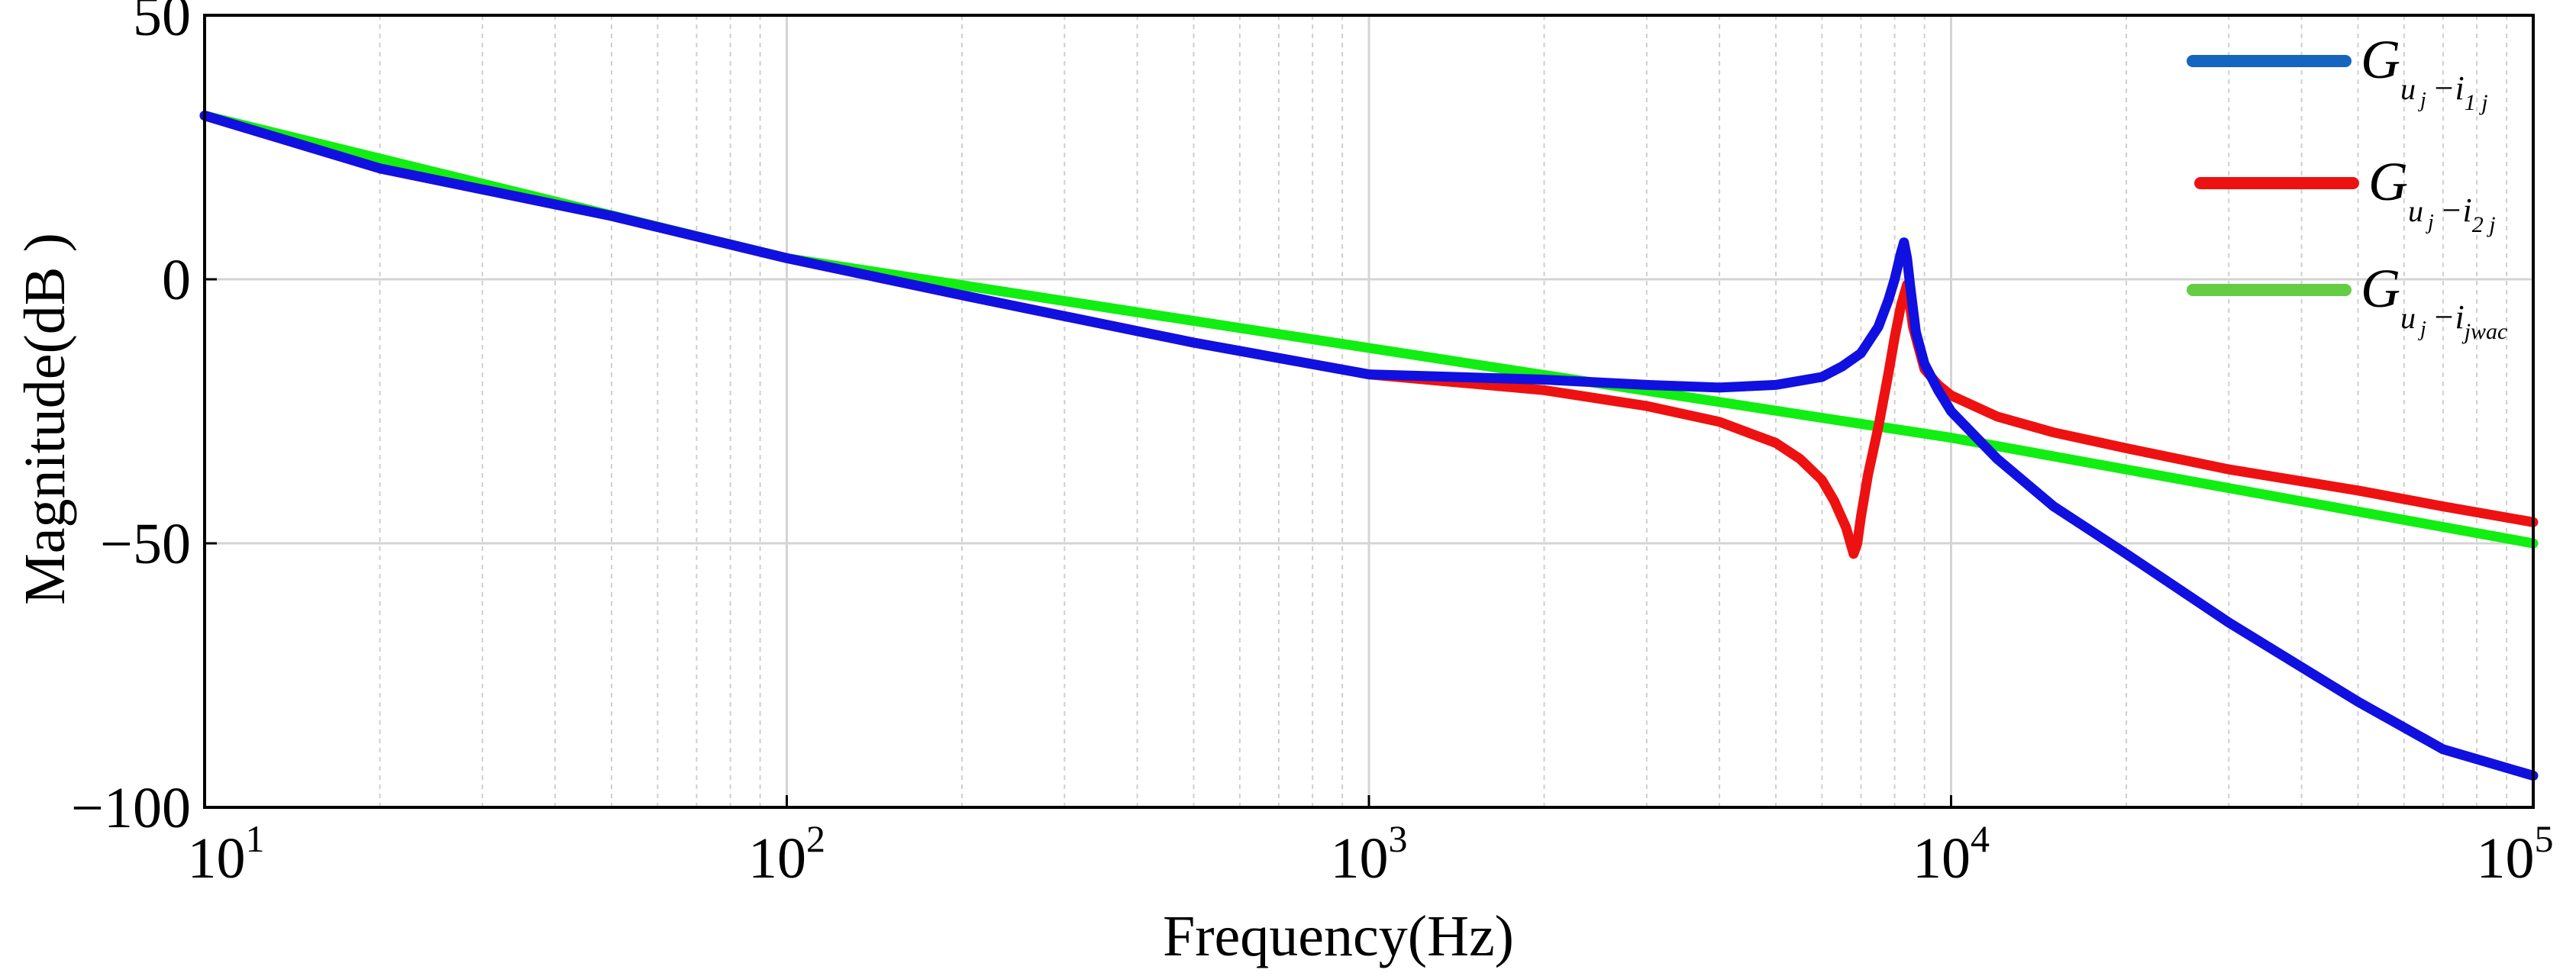 This screenshot has width=2576, height=976. What do you see at coordinates (2424, 72) in the screenshot?
I see `legend-label-1: Gu j −i1 j` at bounding box center [2424, 72].